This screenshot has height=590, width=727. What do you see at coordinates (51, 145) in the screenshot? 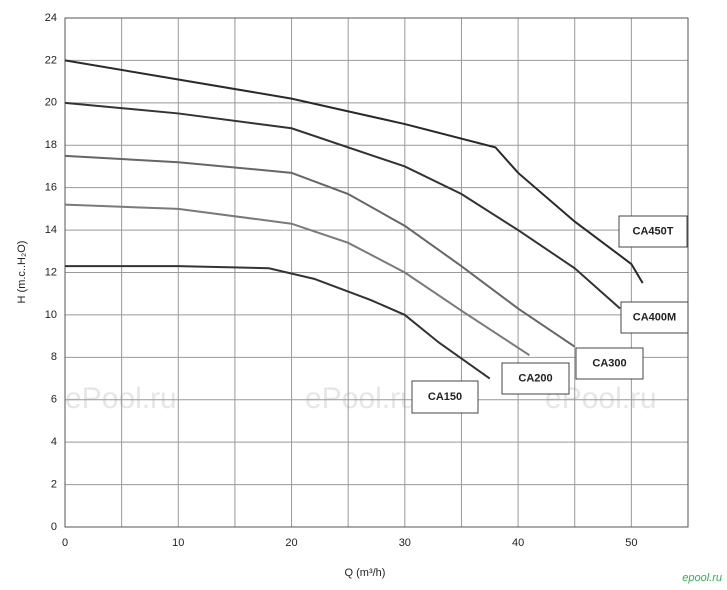
I see `y-tick-label: 18` at bounding box center [51, 145].